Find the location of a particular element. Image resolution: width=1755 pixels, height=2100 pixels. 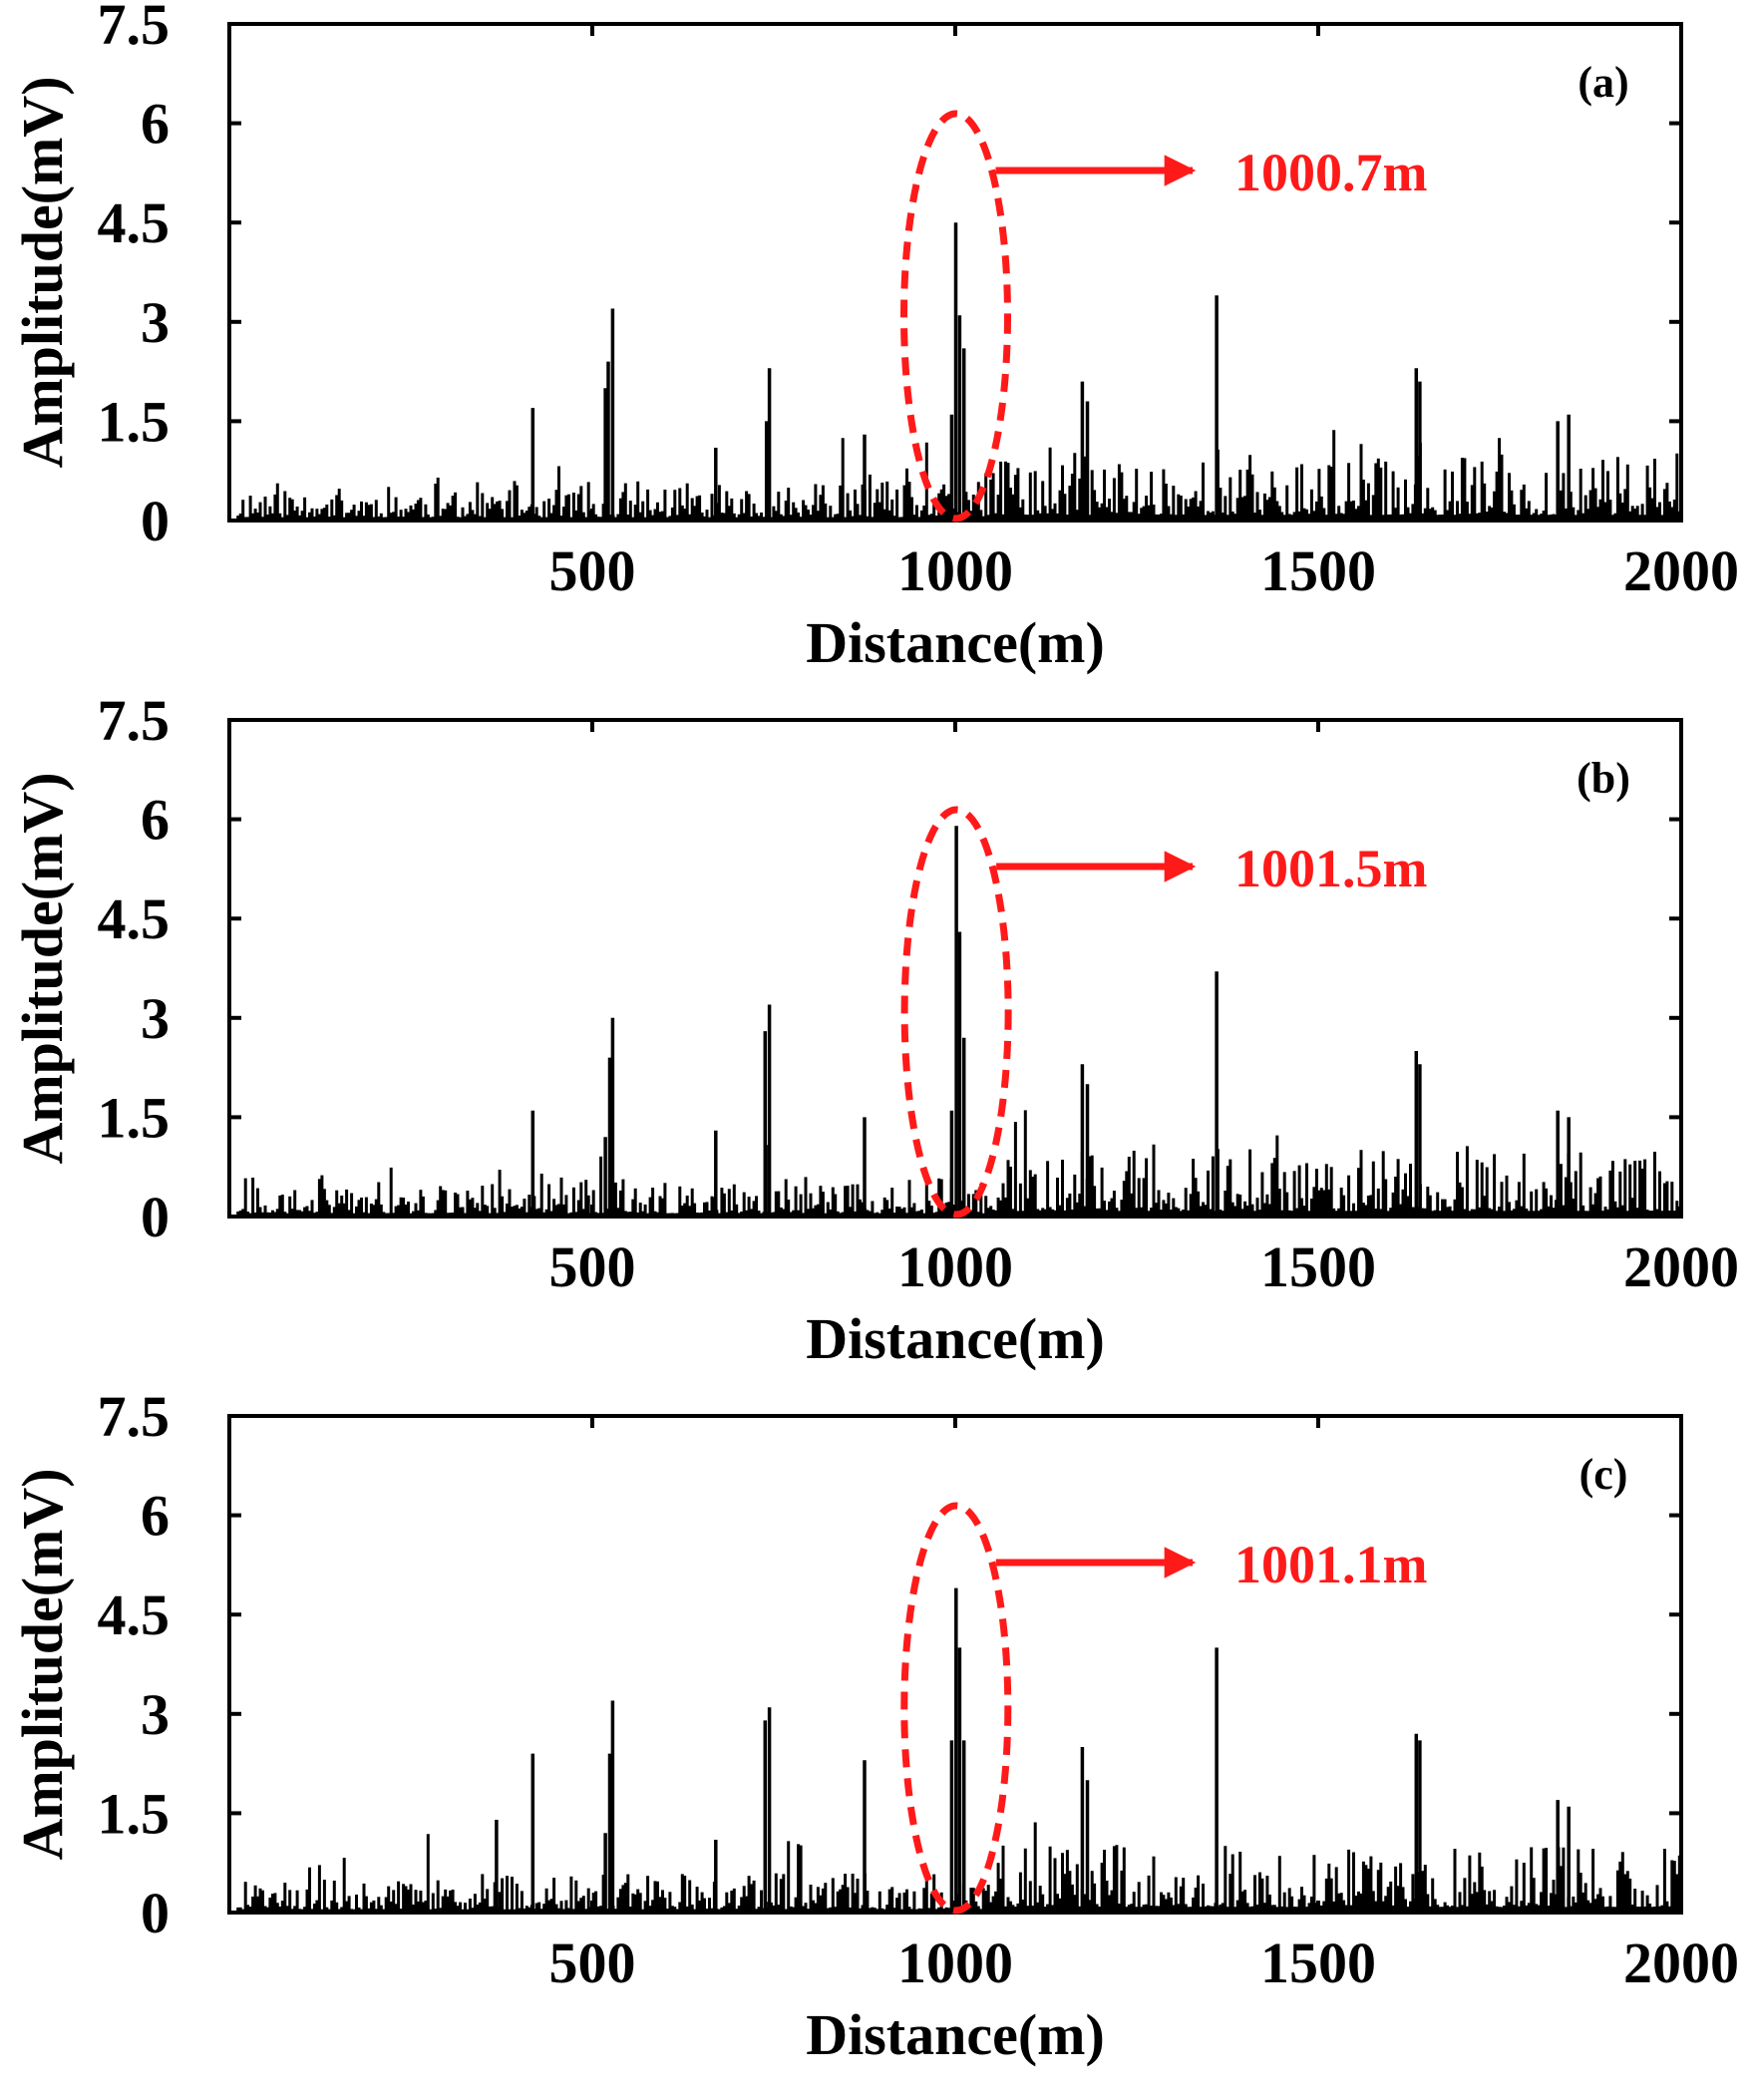

peak-distance-annotation: 1001.1m is located at coordinates (1331, 1564).